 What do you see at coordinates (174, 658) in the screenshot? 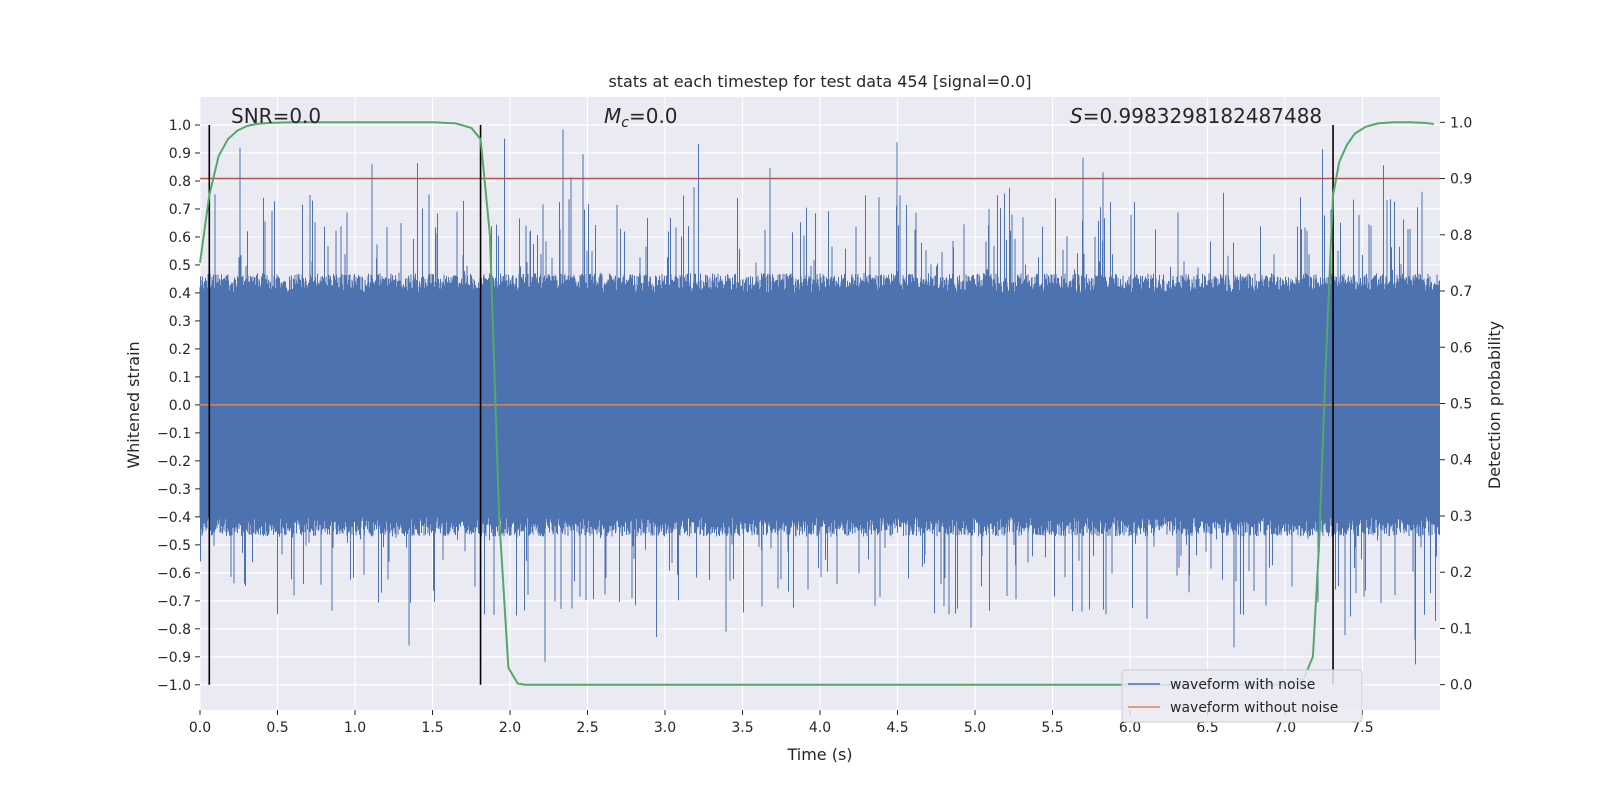
I see `y-left-tick-label: −0.9` at bounding box center [174, 658].